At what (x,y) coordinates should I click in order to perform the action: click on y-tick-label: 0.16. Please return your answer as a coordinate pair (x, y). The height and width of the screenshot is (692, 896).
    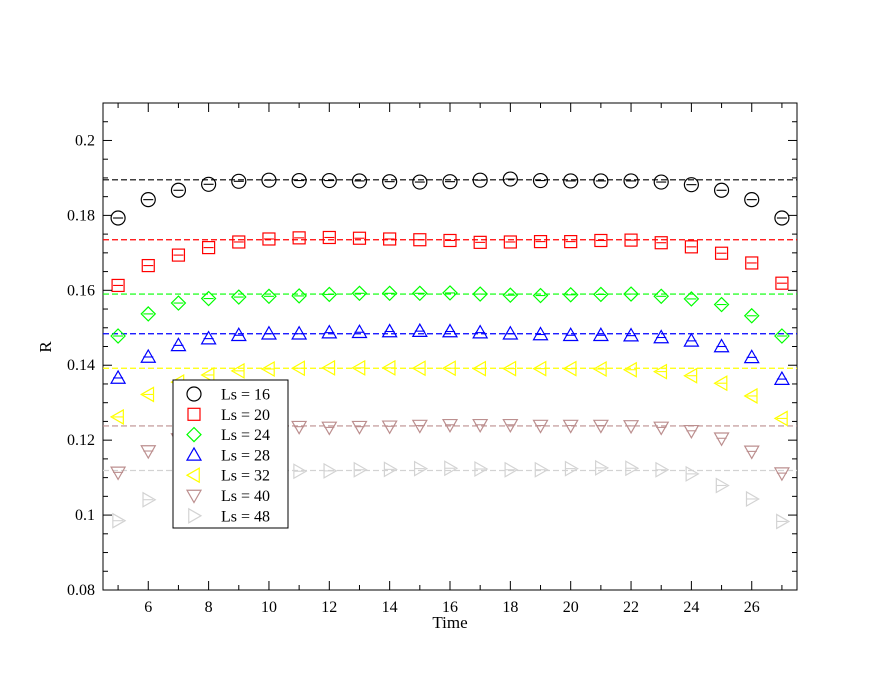
    Looking at the image, I should click on (81, 290).